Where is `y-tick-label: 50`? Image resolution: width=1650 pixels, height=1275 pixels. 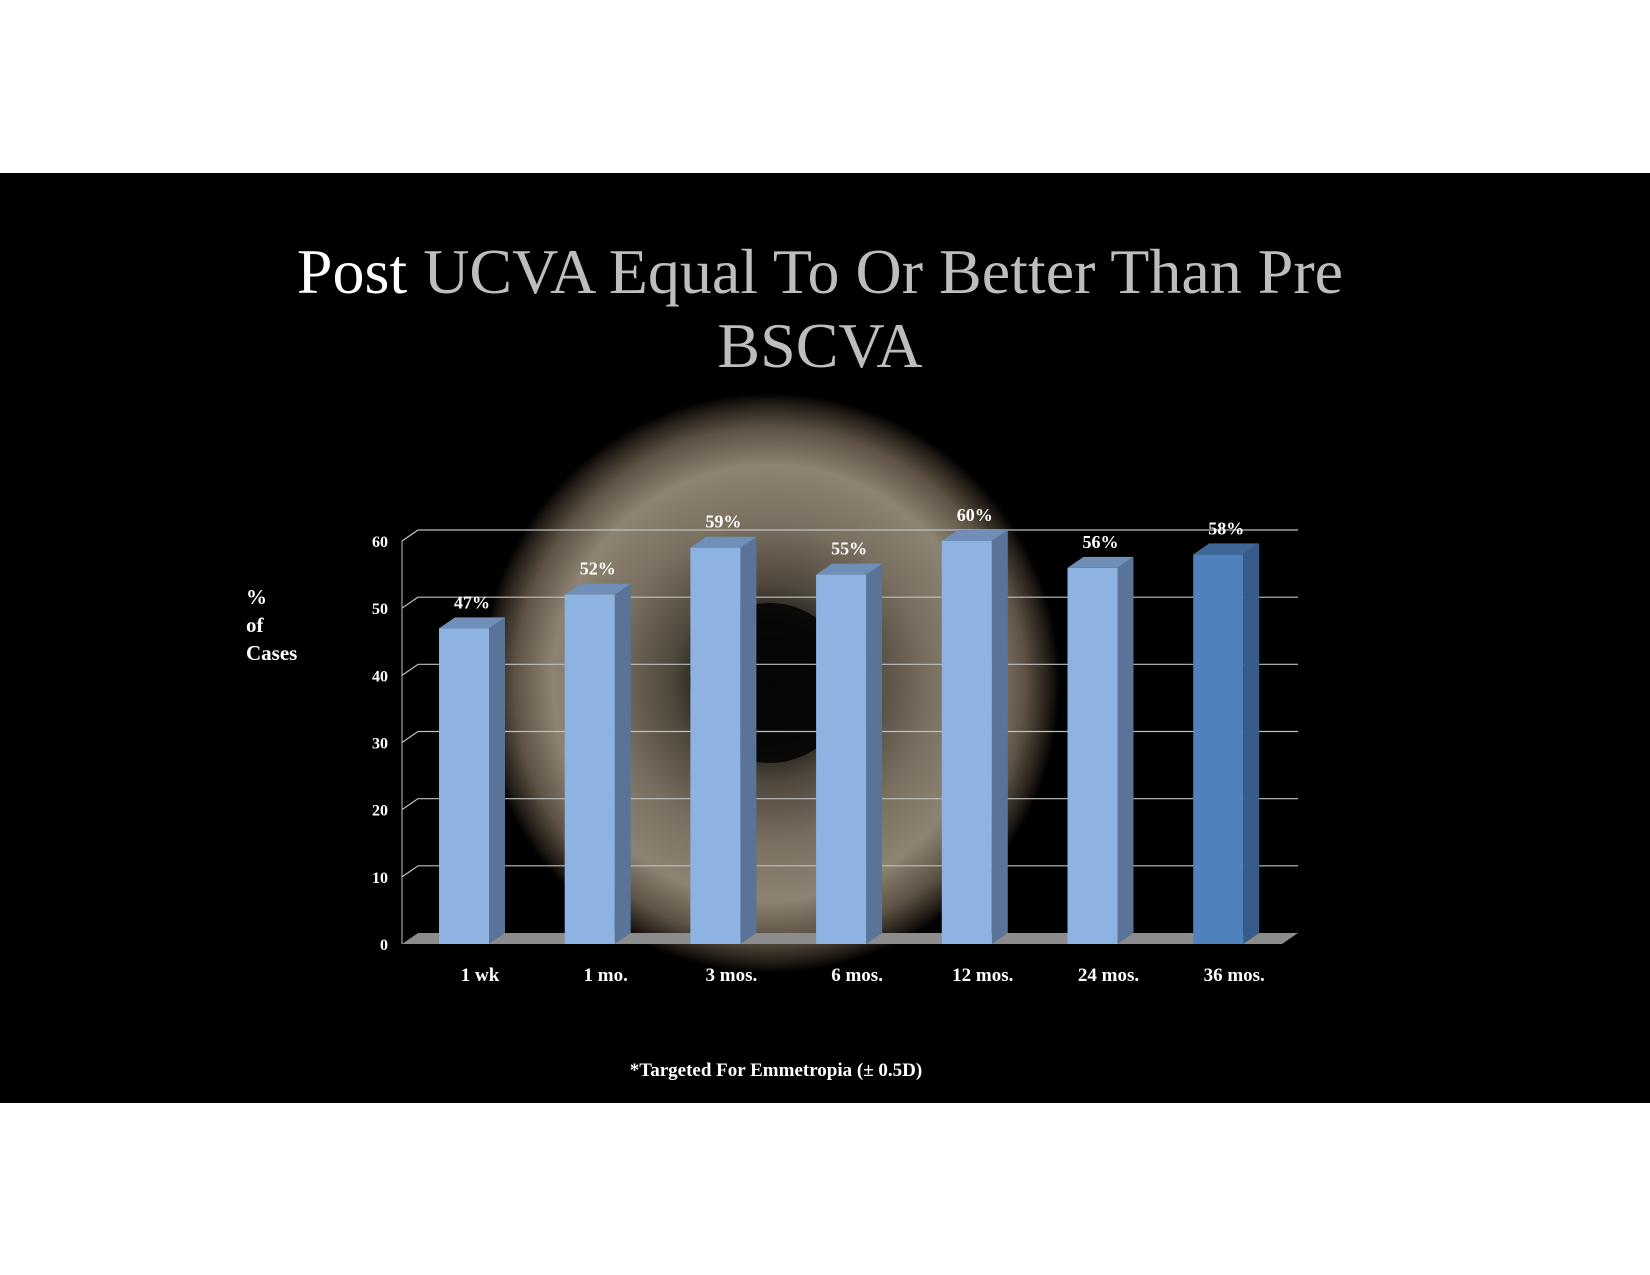
y-tick-label: 50 is located at coordinates (380, 609).